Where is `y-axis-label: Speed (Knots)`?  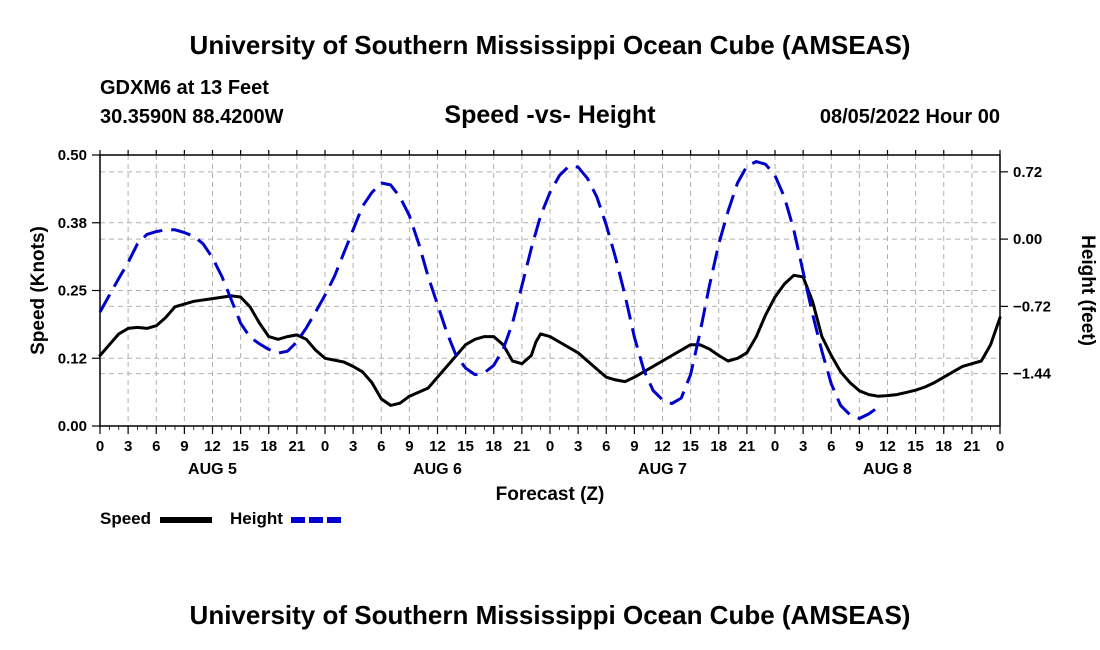
y-axis-label: Speed (Knots) is located at coordinates (38, 290).